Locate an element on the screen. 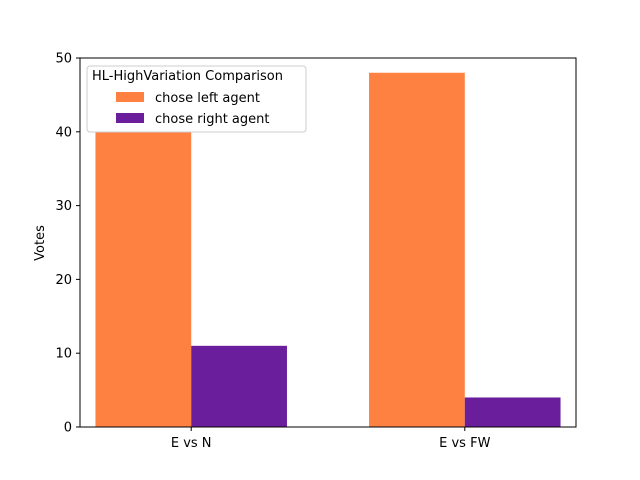  x-tick-label: E vs FW is located at coordinates (464, 443).